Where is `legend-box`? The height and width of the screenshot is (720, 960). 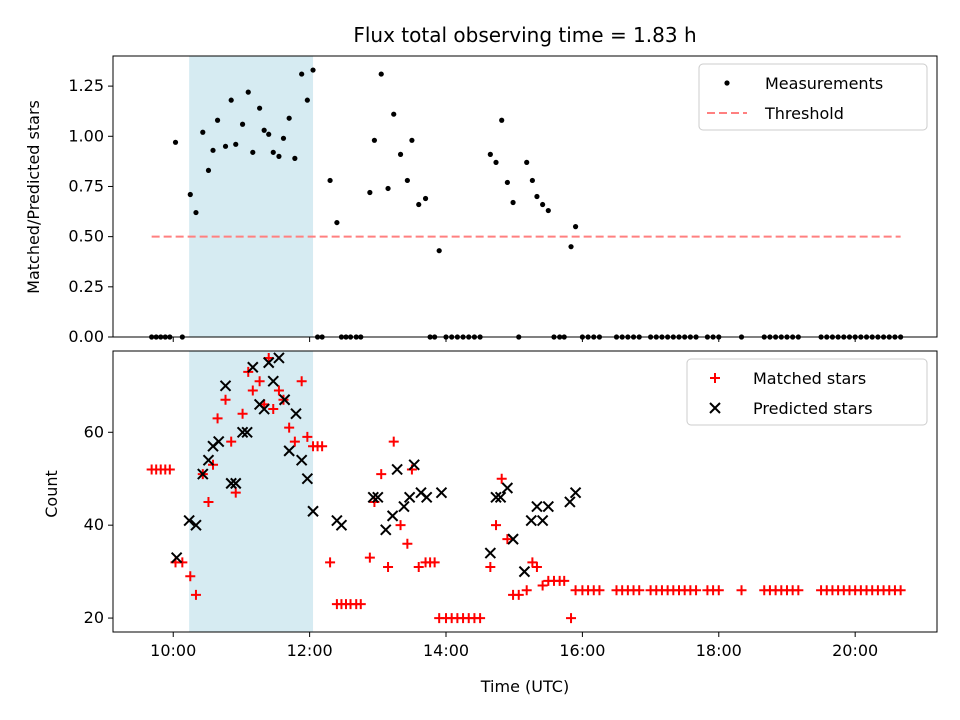 legend-box is located at coordinates (807, 392).